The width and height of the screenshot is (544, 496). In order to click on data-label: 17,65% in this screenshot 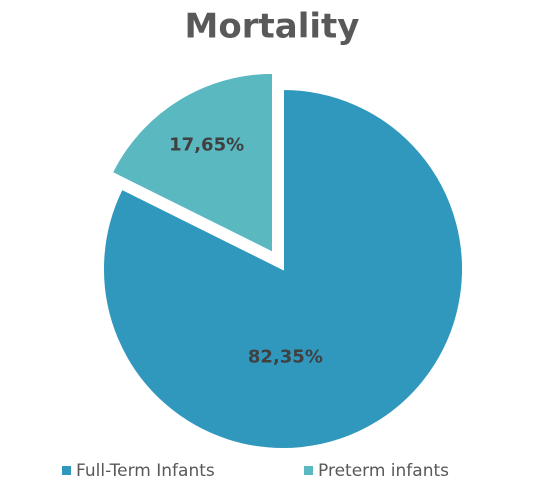, I will do `click(206, 145)`.